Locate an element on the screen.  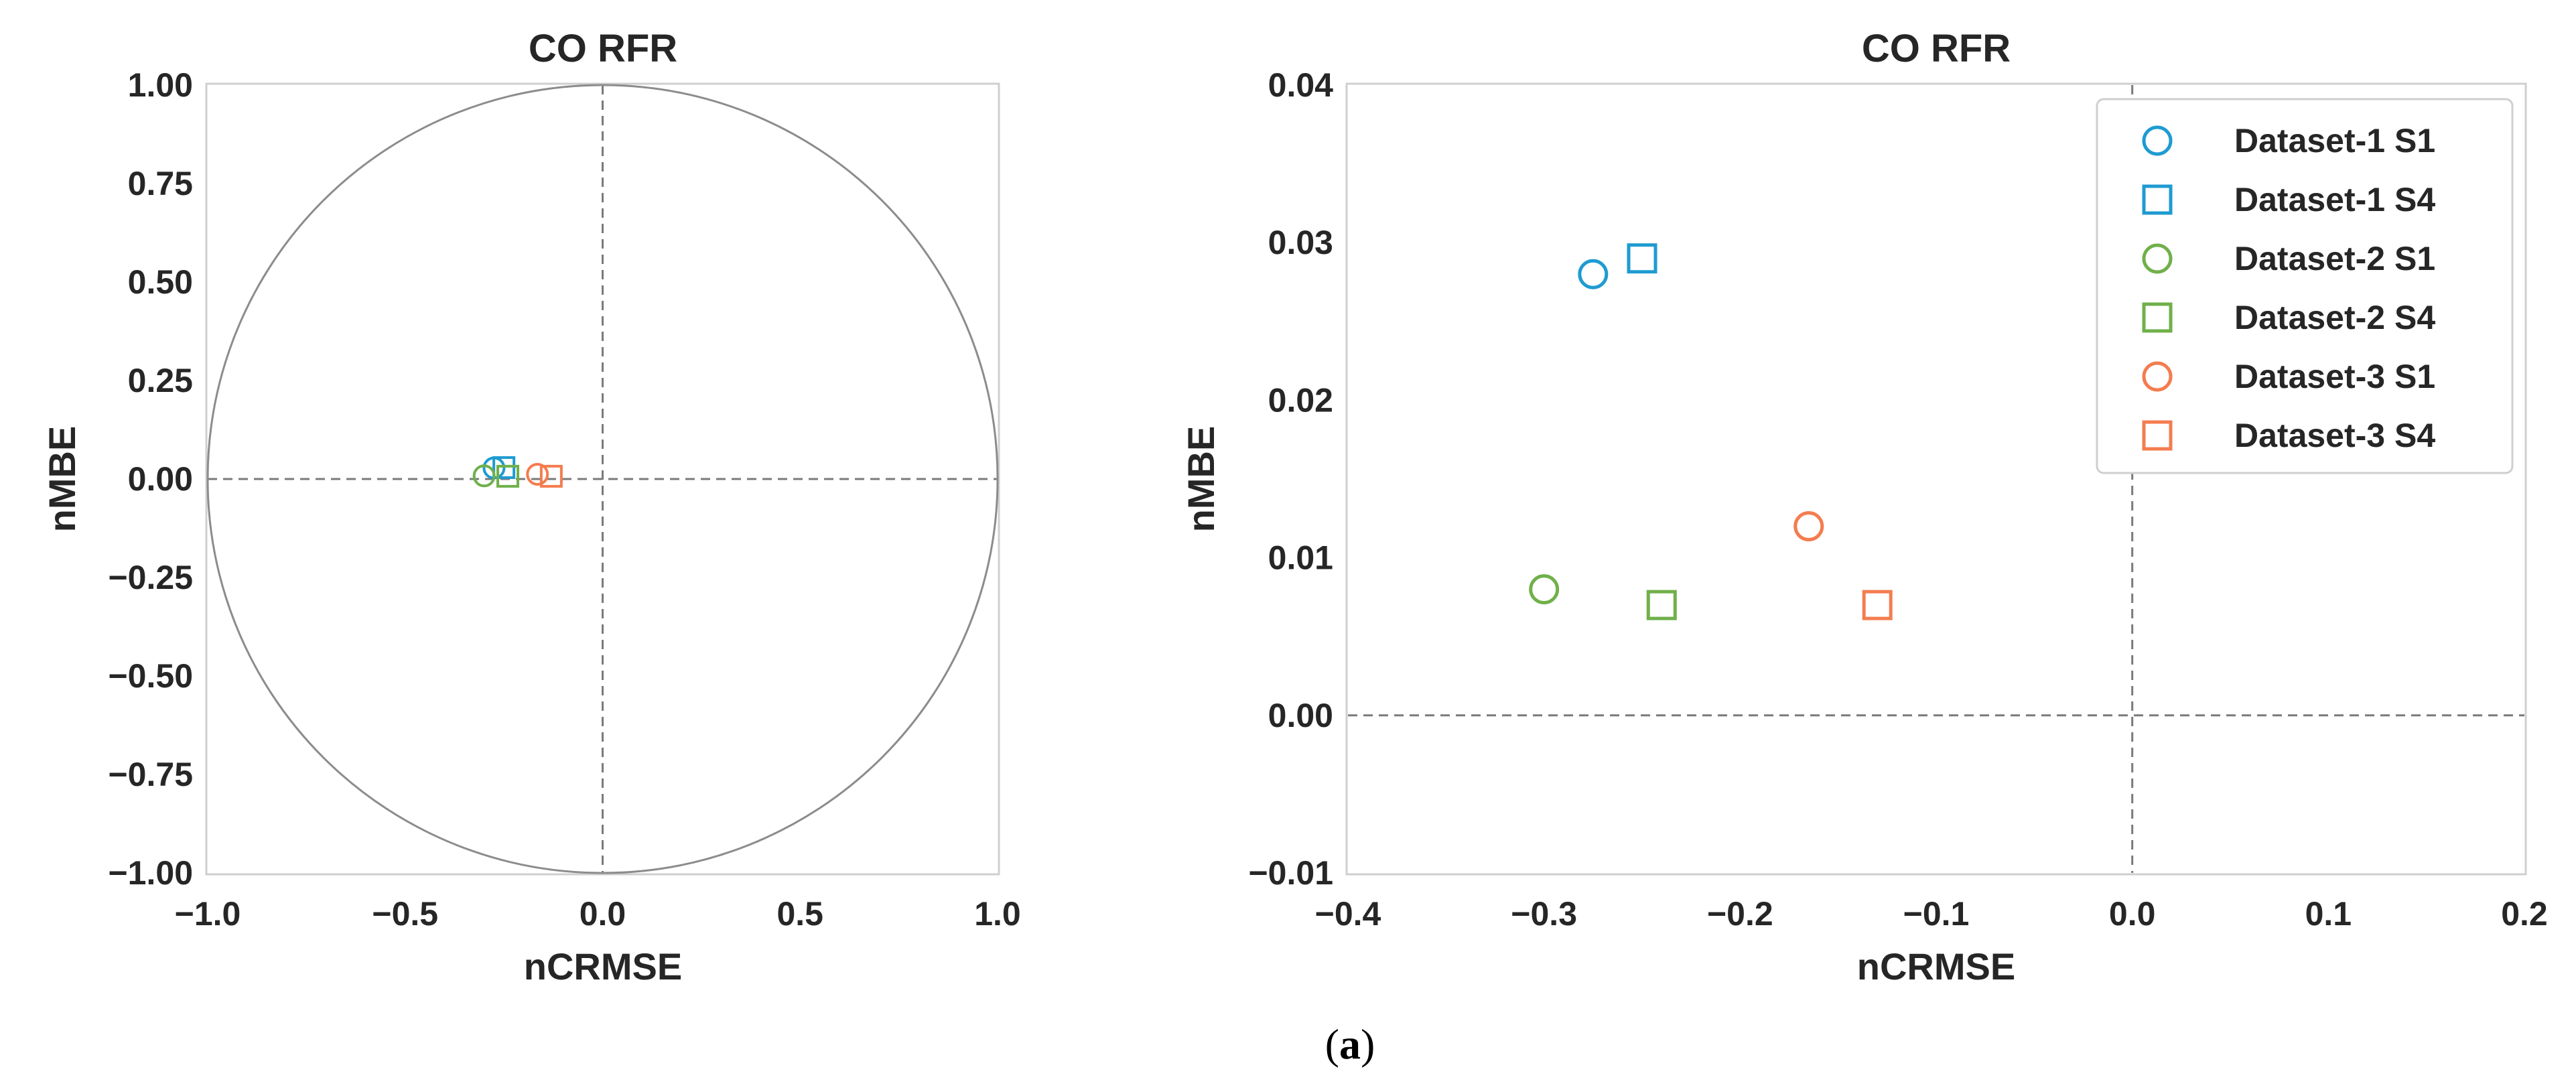
left-point-dataset-1-s4 is located at coordinates (504, 467).